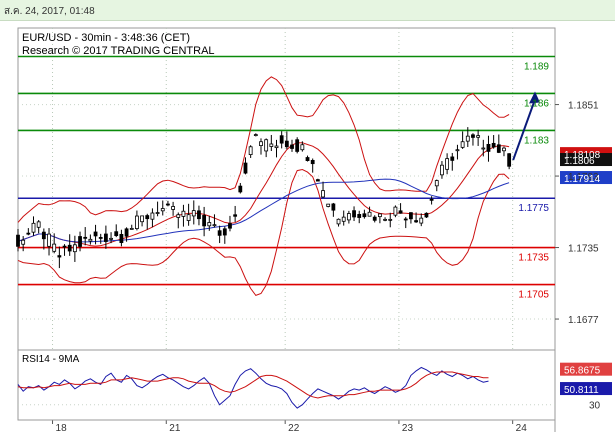 This screenshot has height=443, width=615. What do you see at coordinates (408, 428) in the screenshot?
I see `x-tick-label: 23` at bounding box center [408, 428].